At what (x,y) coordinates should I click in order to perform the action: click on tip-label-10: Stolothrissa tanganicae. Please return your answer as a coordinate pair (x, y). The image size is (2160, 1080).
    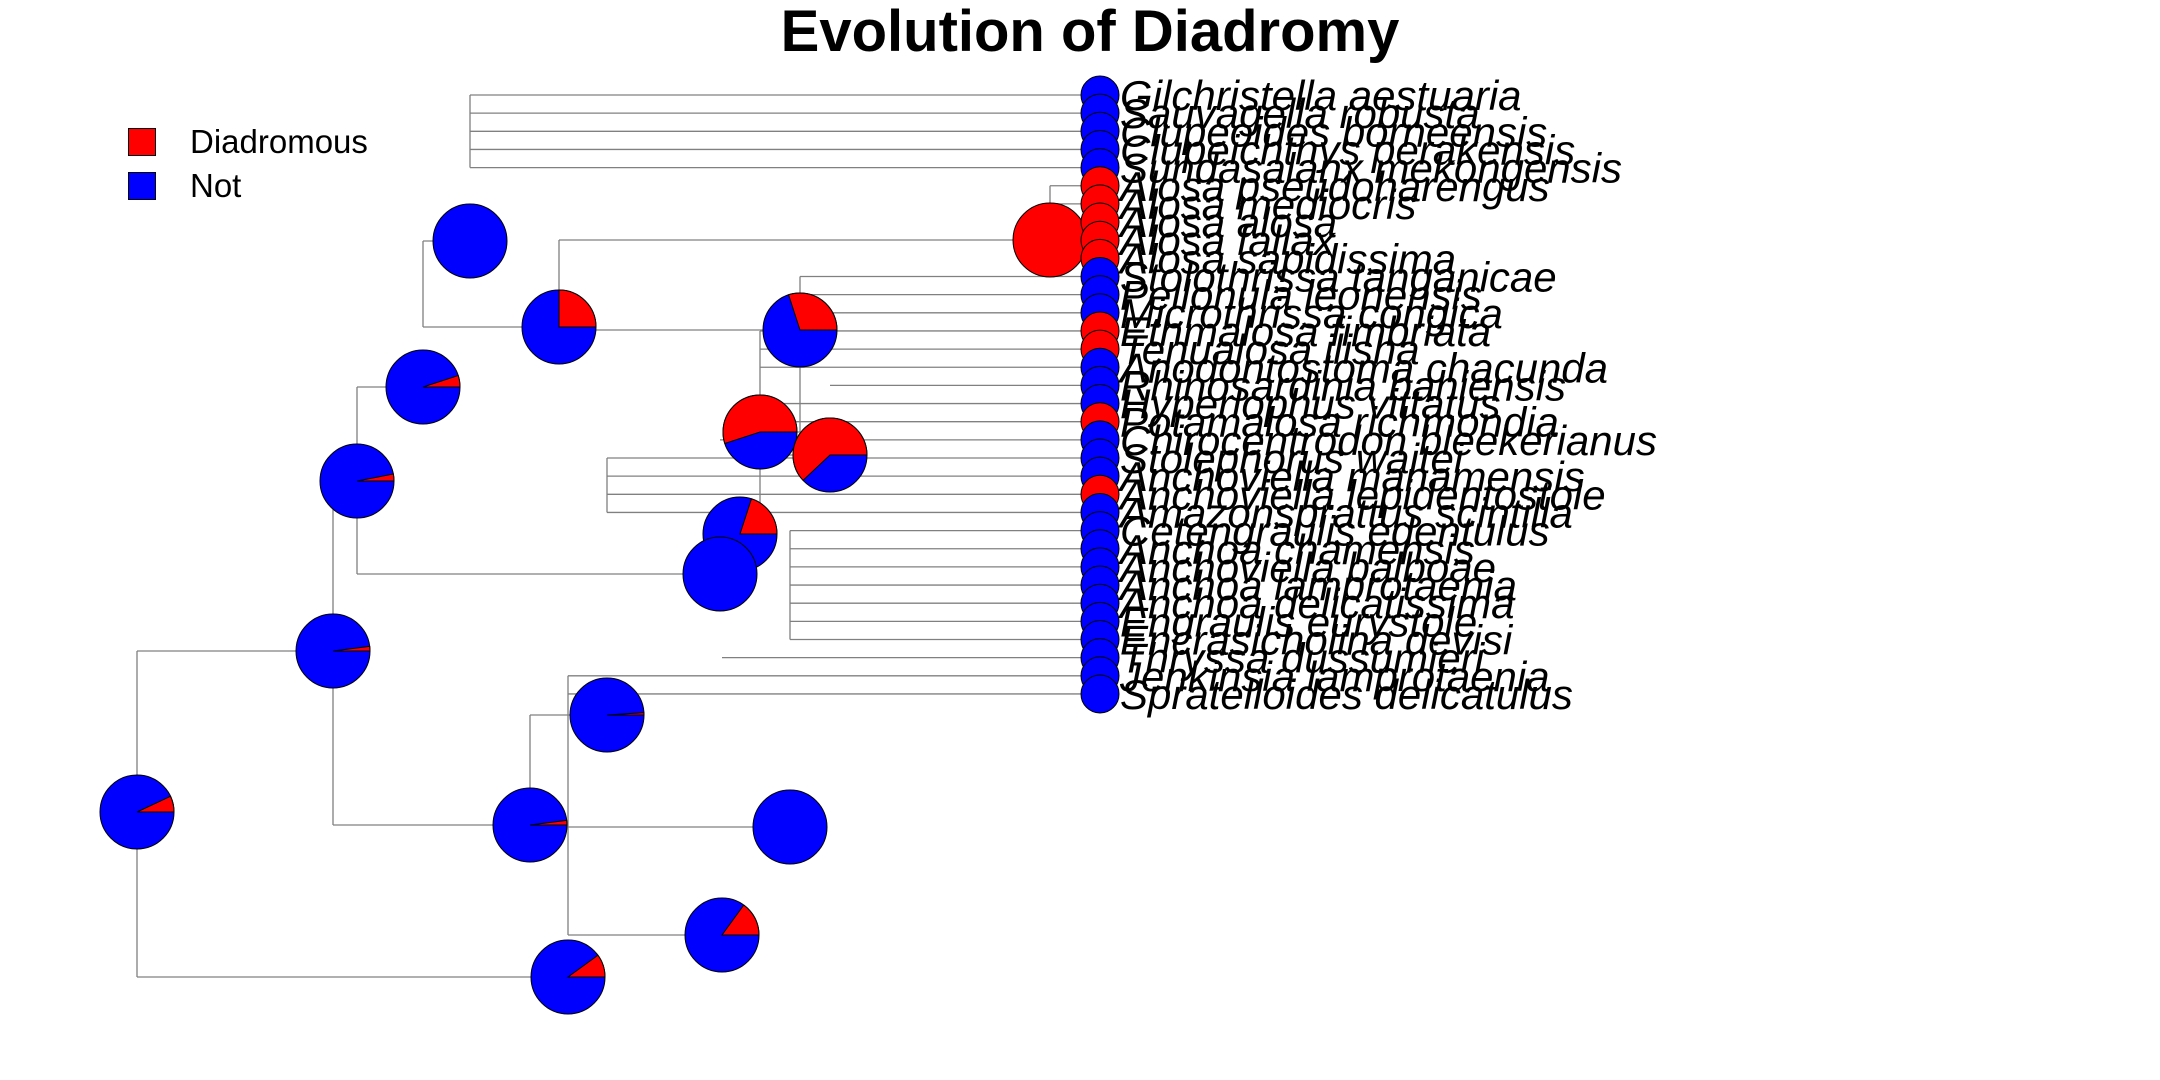
    Looking at the image, I should click on (1338, 277).